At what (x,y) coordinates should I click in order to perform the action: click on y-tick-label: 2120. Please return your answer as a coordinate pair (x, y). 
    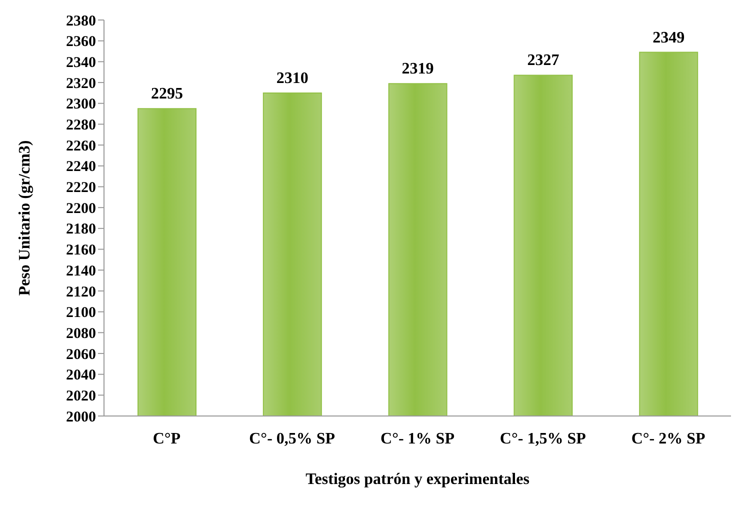
    Looking at the image, I should click on (81, 292).